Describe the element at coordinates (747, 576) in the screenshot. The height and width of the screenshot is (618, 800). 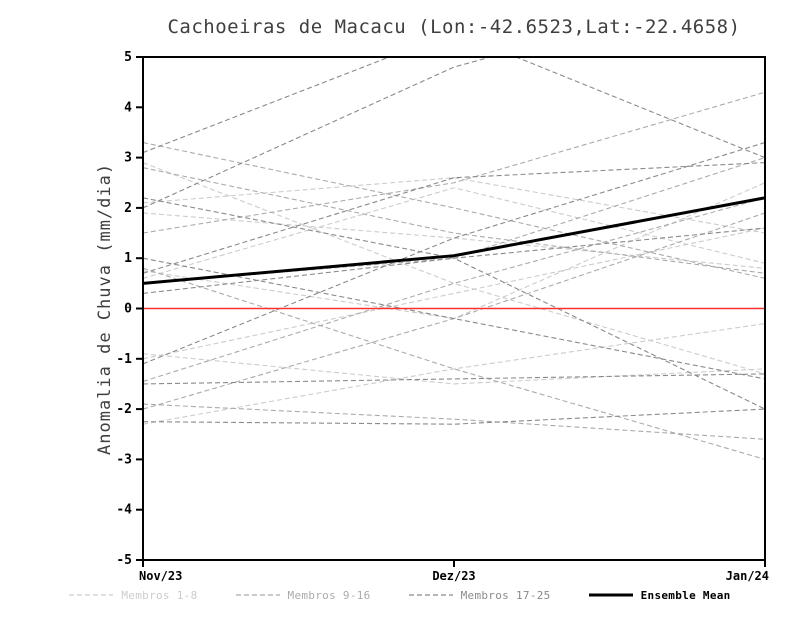
I see `x-tick-label: Jan/24` at that location.